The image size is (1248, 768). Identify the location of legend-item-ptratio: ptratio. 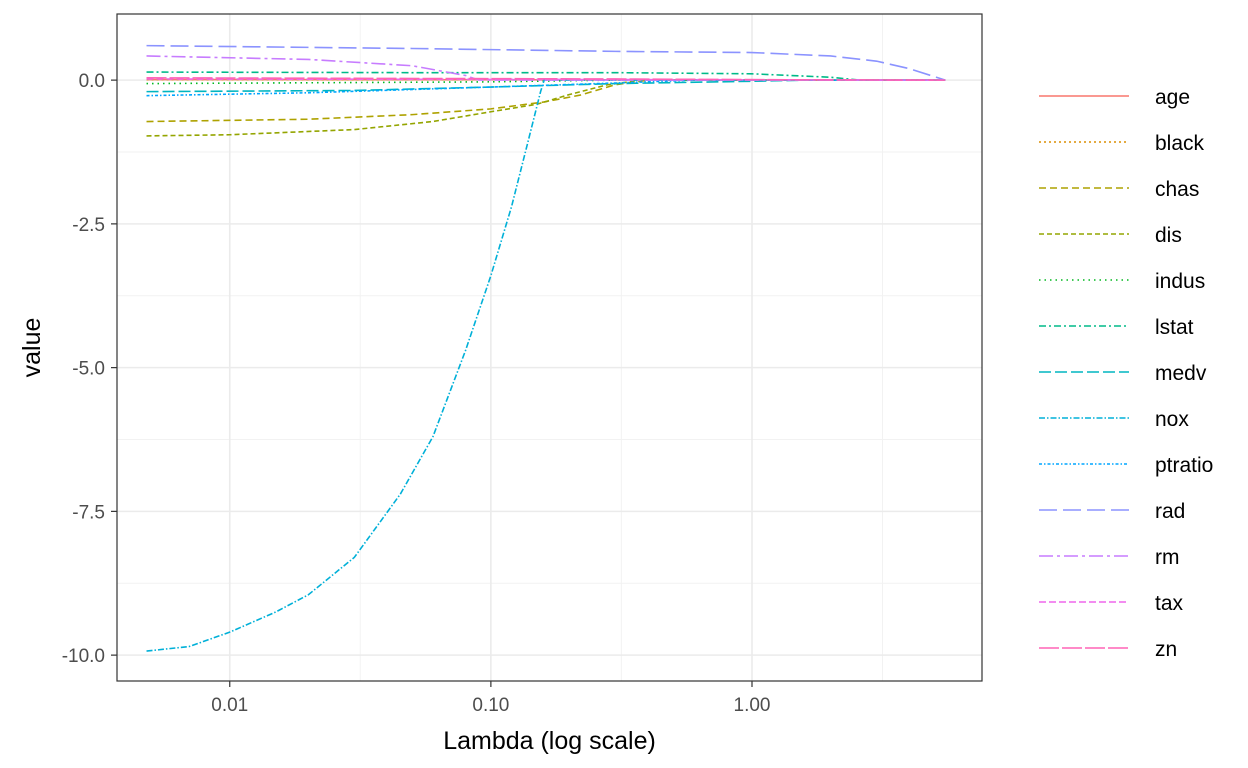
(1126, 465).